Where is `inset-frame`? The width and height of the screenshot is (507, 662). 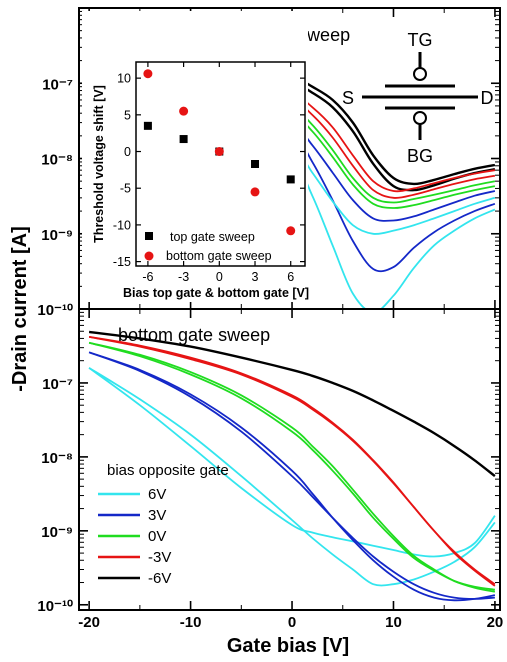 inset-frame is located at coordinates (220, 164).